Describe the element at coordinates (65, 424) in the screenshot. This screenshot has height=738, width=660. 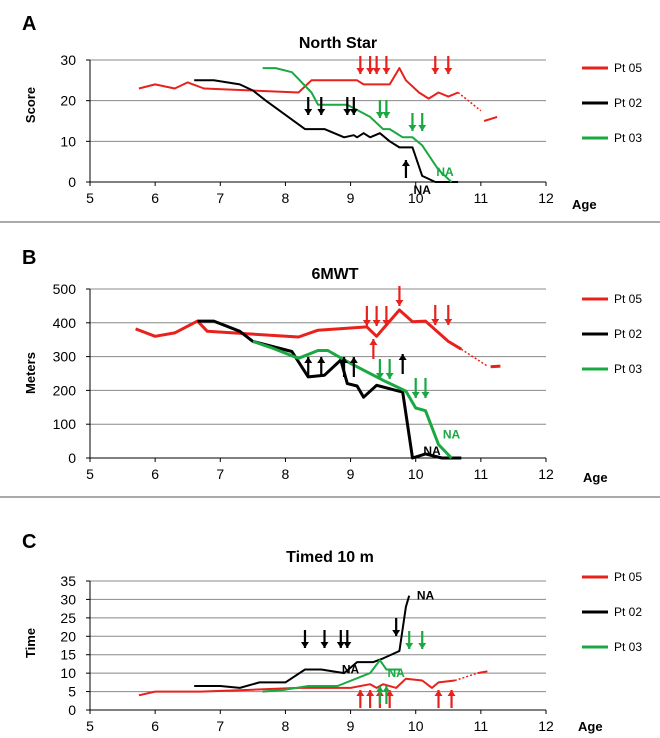
I see `y-tick-label: 100` at that location.